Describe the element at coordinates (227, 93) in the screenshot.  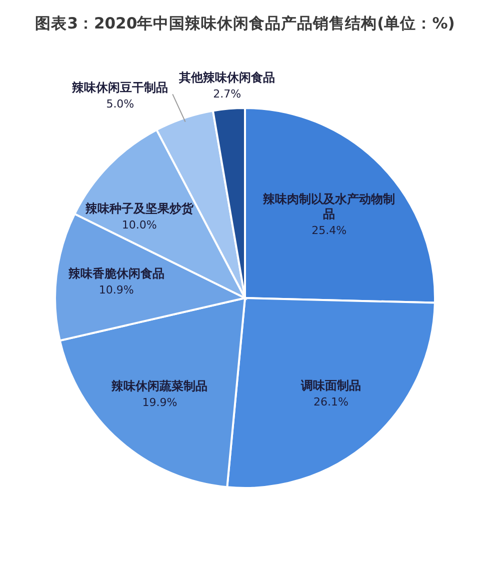
I see `data-label: 2.7%` at that location.